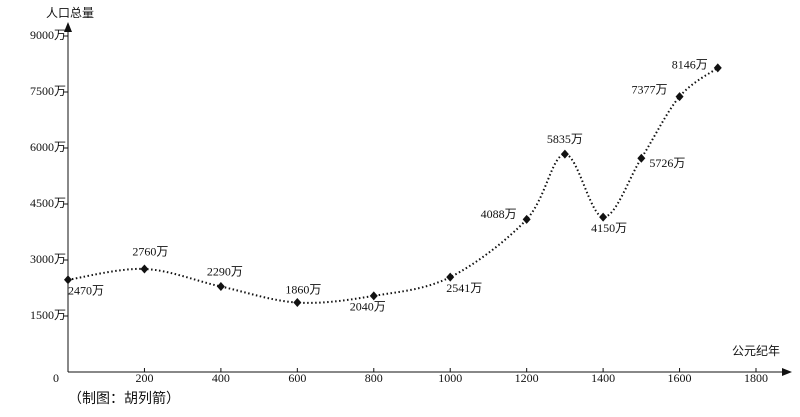 Image resolution: width=800 pixels, height=417 pixels. I want to click on data-label: 5726万, so click(667, 163).